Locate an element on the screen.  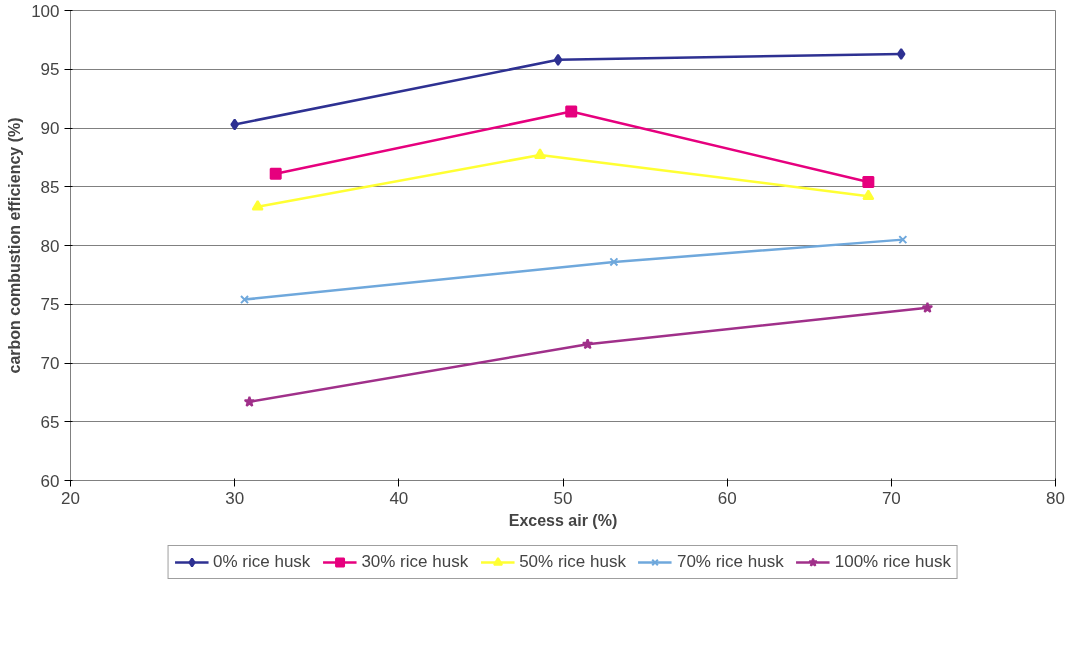
x-tick-label: 30 is located at coordinates (235, 498).